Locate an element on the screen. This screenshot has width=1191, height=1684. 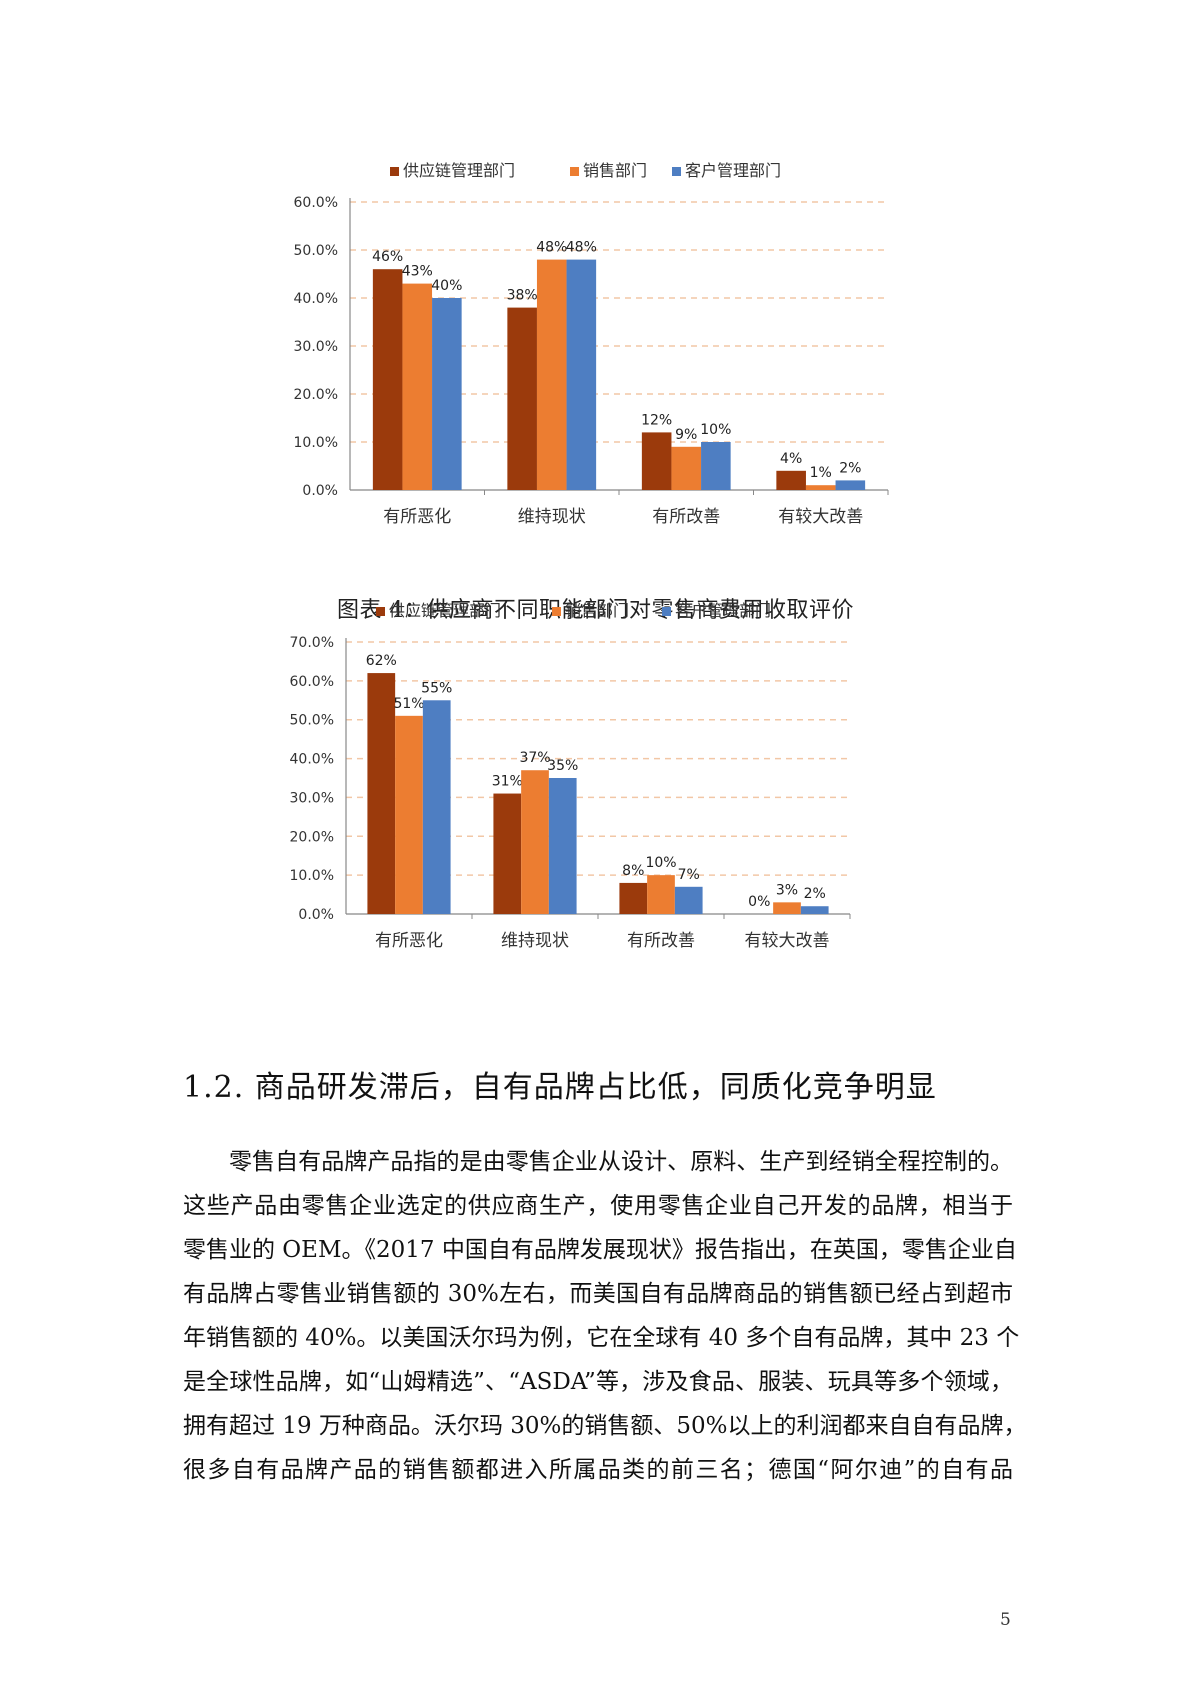
paragraph-line: 很多自有品牌产品的销售额都进入所属品类的前三名；德国“阿尔迪”的自有品 is located at coordinates (598, 1470).